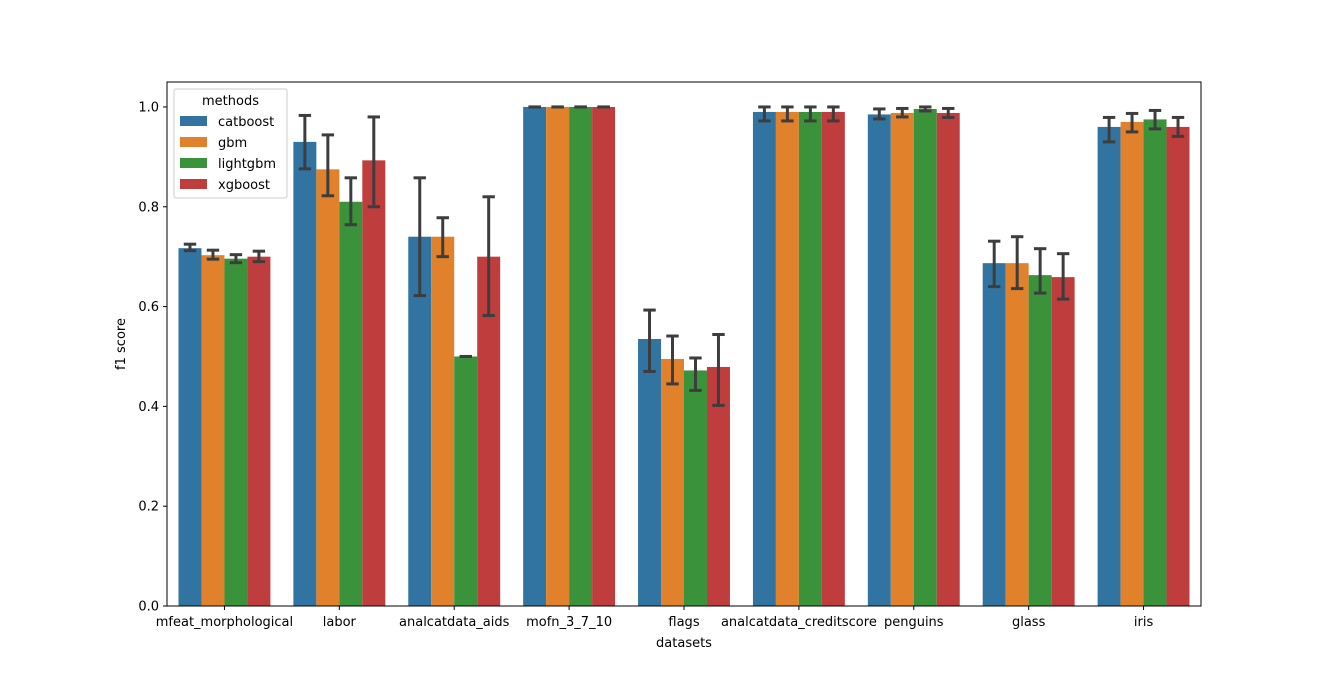 The image size is (1334, 681). Describe the element at coordinates (247, 164) in the screenshot. I see `legend-label: lightgbm` at that location.